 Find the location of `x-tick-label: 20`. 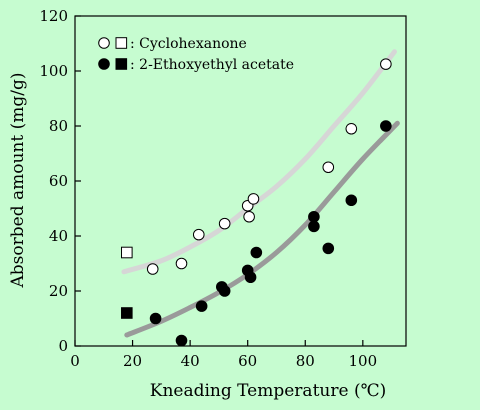

x-tick-label: 20 is located at coordinates (132, 361).